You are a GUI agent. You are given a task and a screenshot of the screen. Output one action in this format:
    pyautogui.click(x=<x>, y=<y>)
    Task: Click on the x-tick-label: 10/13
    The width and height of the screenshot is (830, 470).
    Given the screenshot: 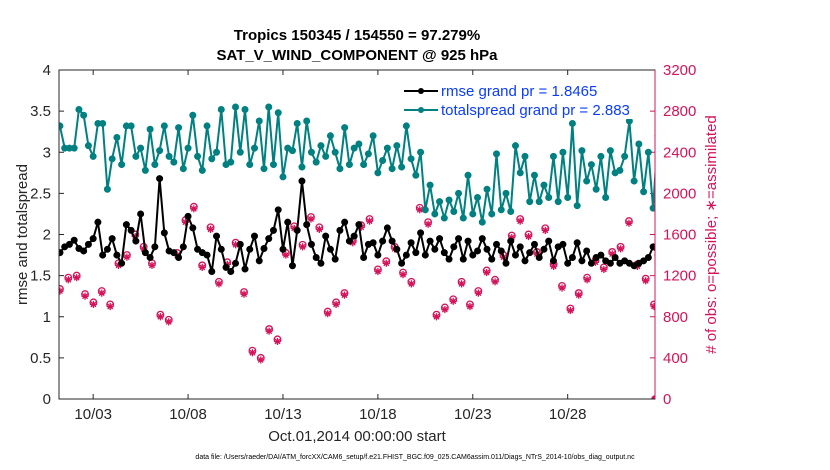 What is the action you would take?
    pyautogui.click(x=283, y=414)
    